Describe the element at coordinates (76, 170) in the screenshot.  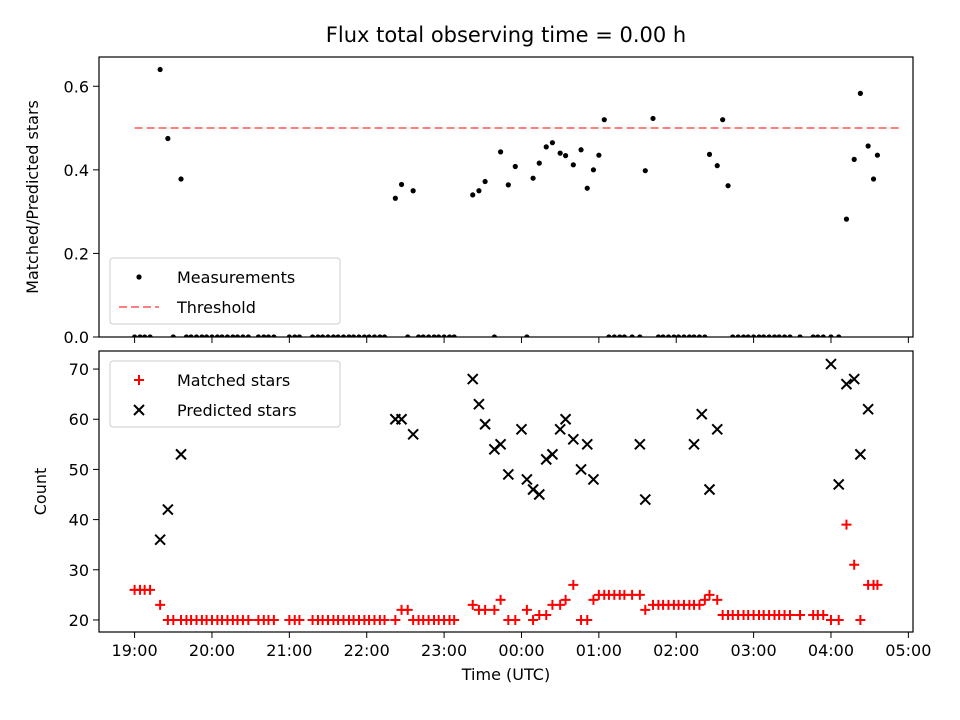
I see `y-tick-label: 0.4` at that location.